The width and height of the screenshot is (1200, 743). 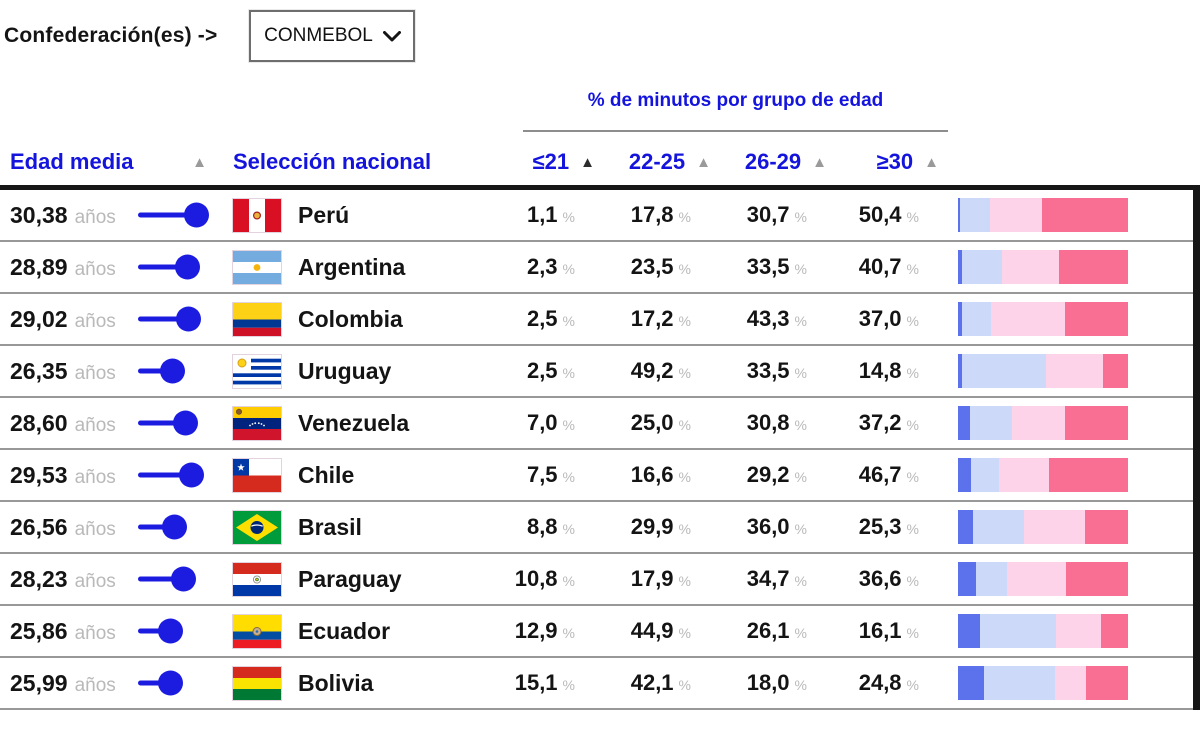 I want to click on pct-value: 29,9, so click(x=652, y=526).